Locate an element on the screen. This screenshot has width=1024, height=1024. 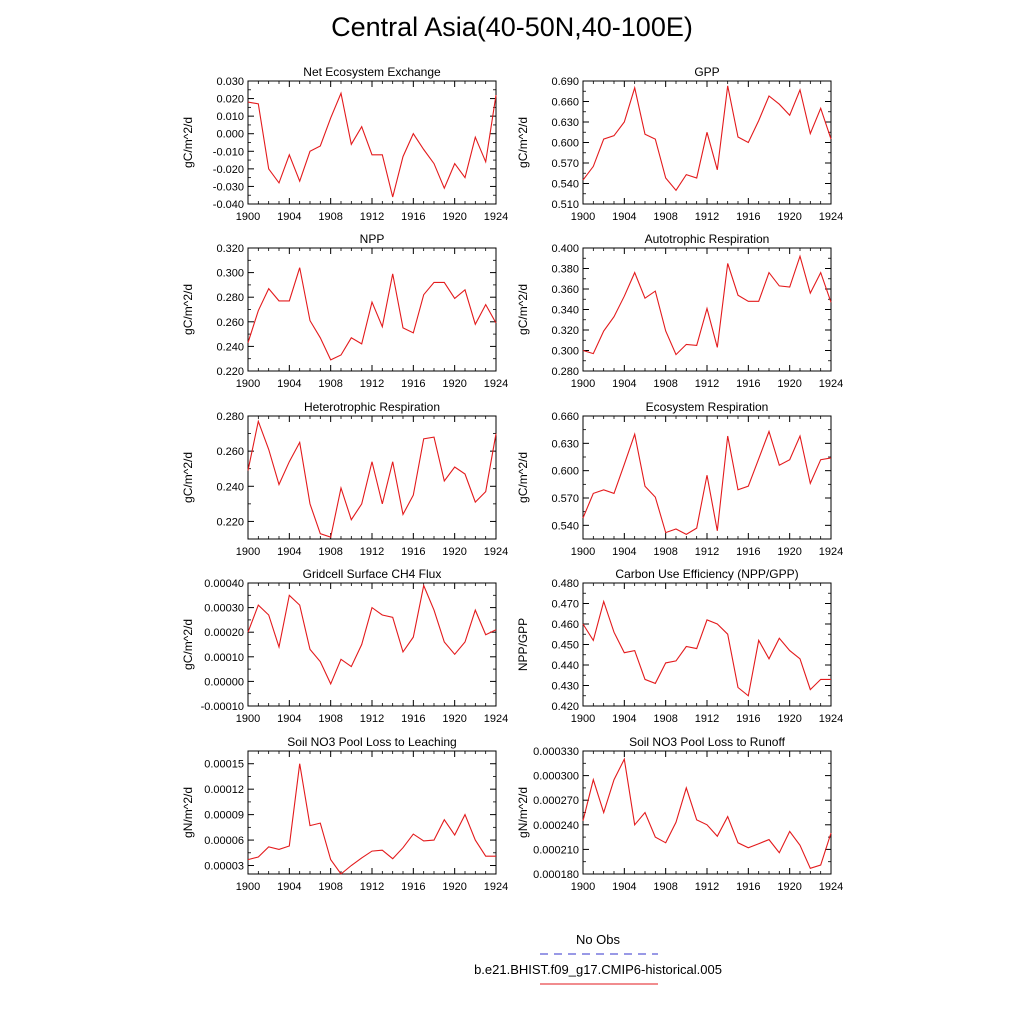
y-tick-label: 0.300 is located at coordinates (230, 274).